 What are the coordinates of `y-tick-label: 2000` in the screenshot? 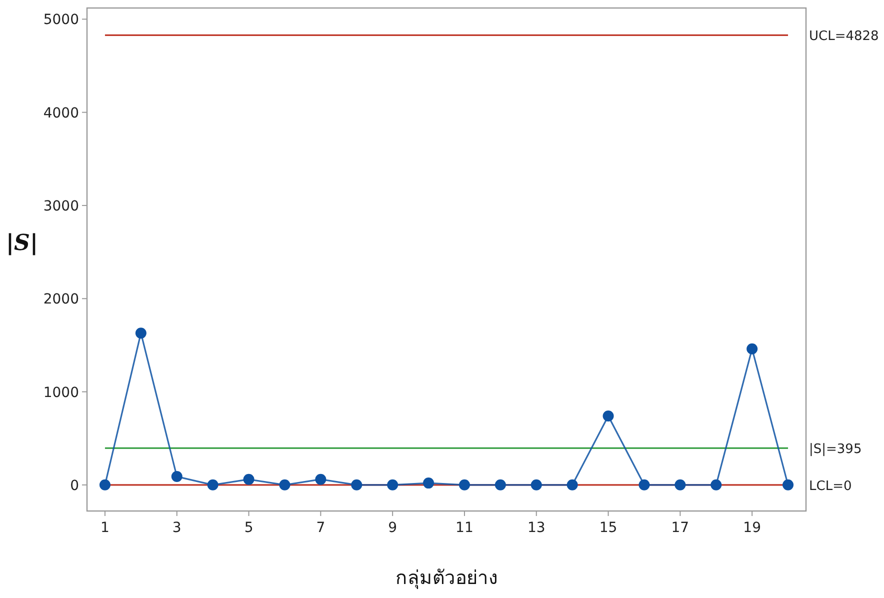 It's located at (61, 300).